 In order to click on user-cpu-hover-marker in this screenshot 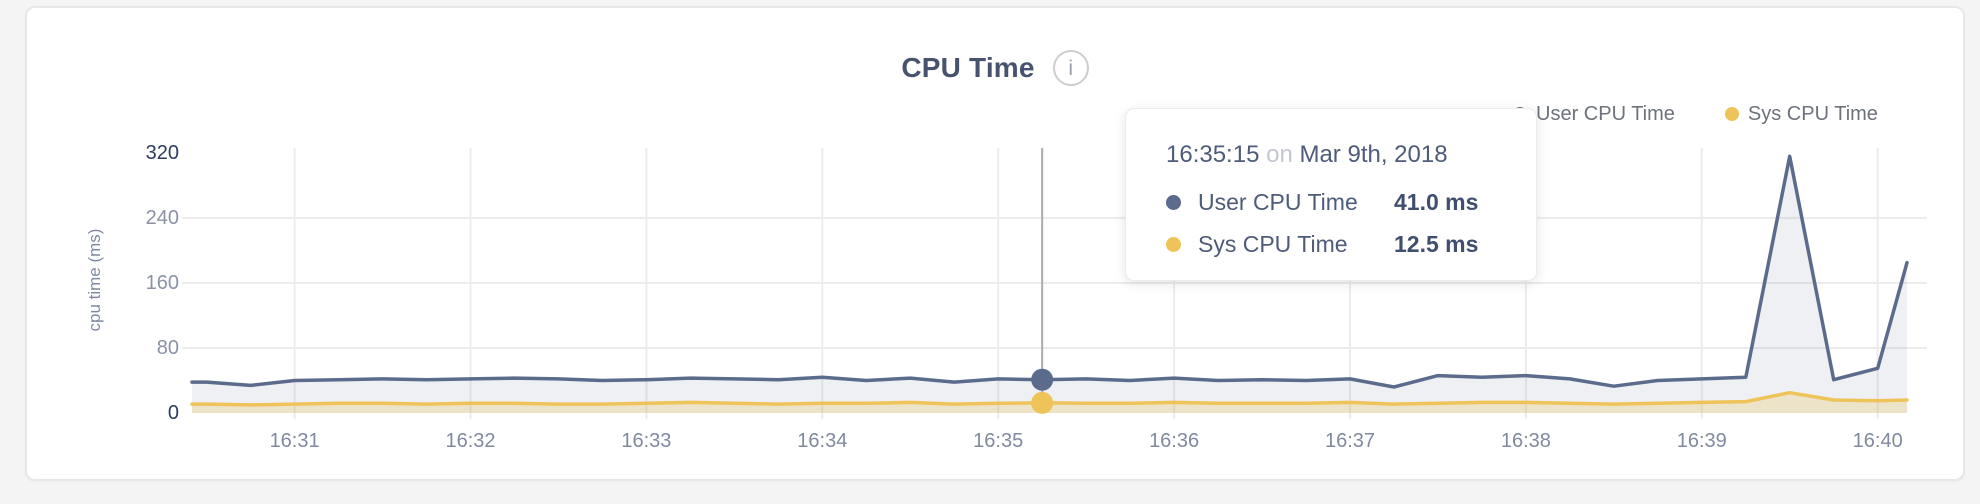, I will do `click(1042, 379)`.